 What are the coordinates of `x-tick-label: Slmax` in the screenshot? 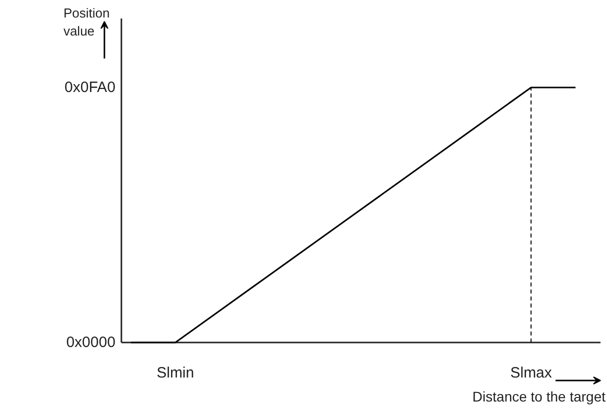 It's located at (531, 373).